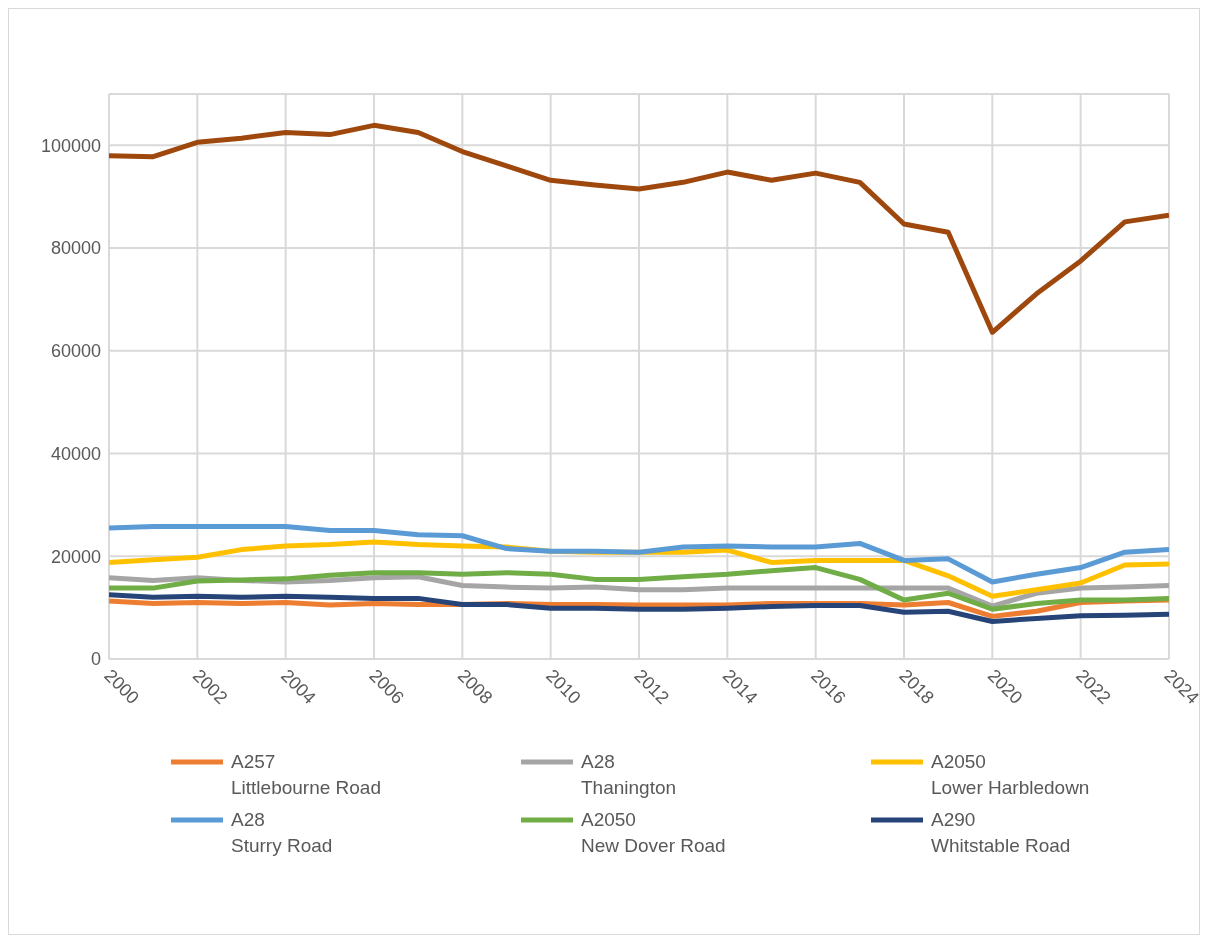  Describe the element at coordinates (282, 833) in the screenshot. I see `legend-label: A28 Sturry Road` at that location.